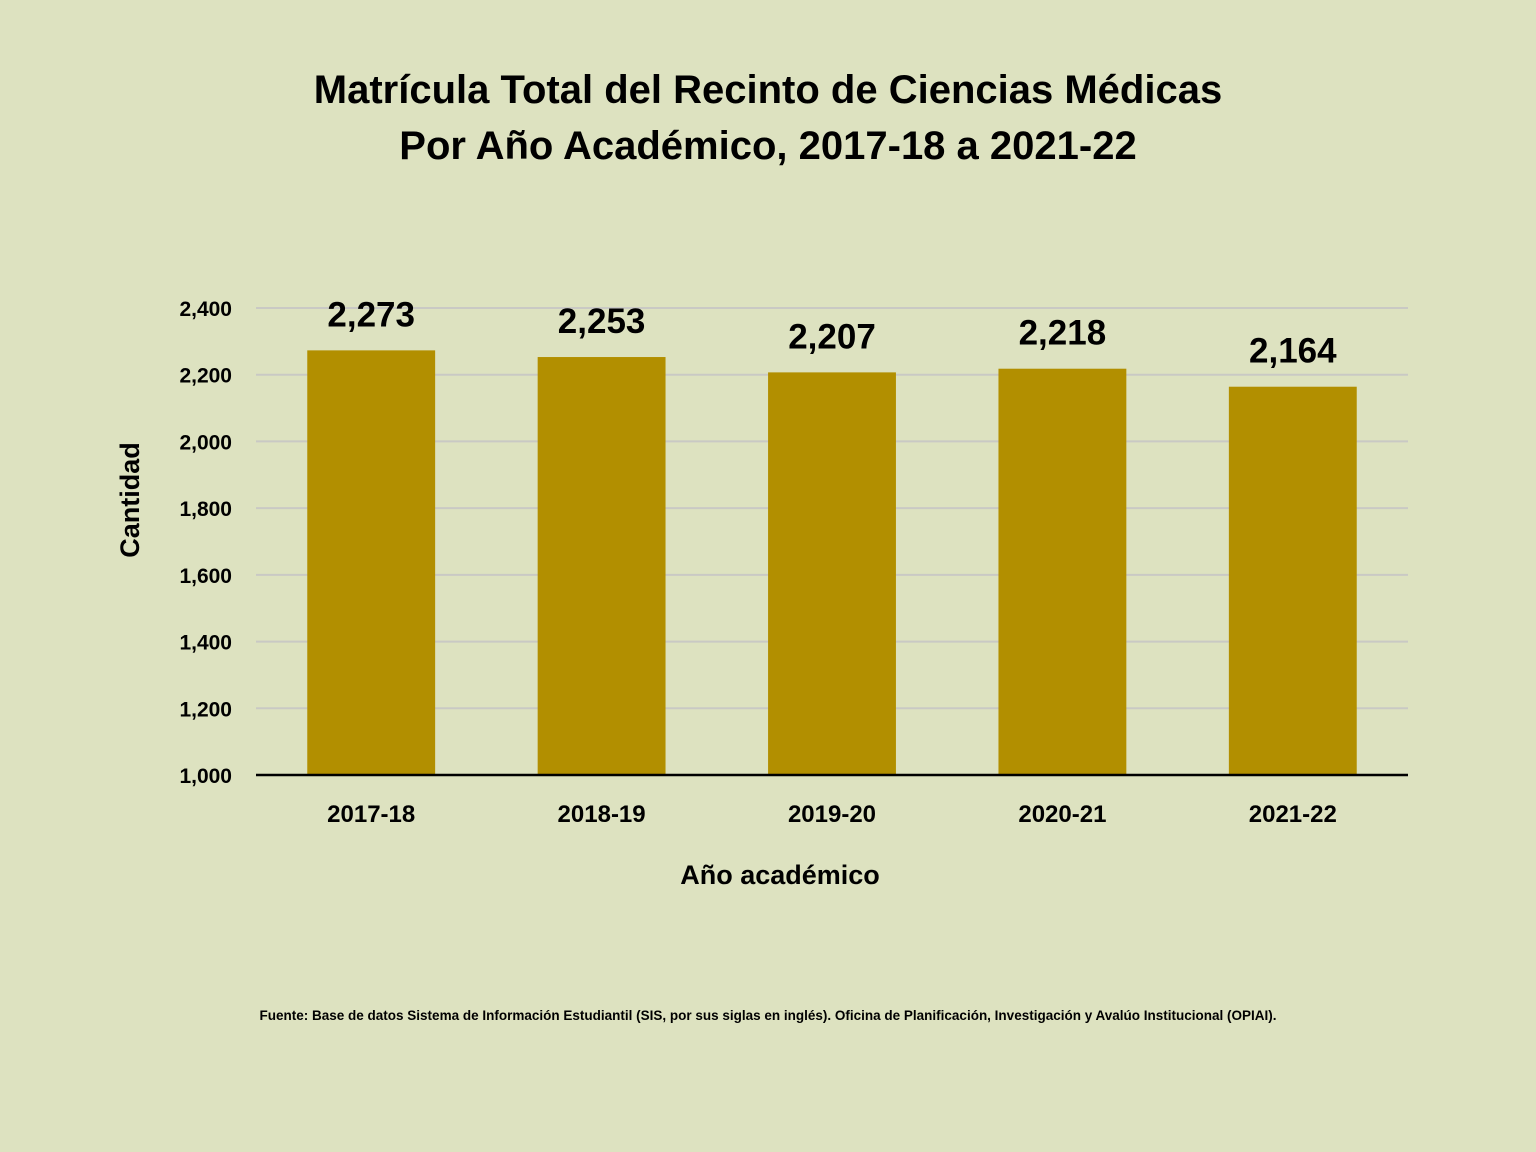  What do you see at coordinates (371, 814) in the screenshot?
I see `x-tick-label: 2017-18` at bounding box center [371, 814].